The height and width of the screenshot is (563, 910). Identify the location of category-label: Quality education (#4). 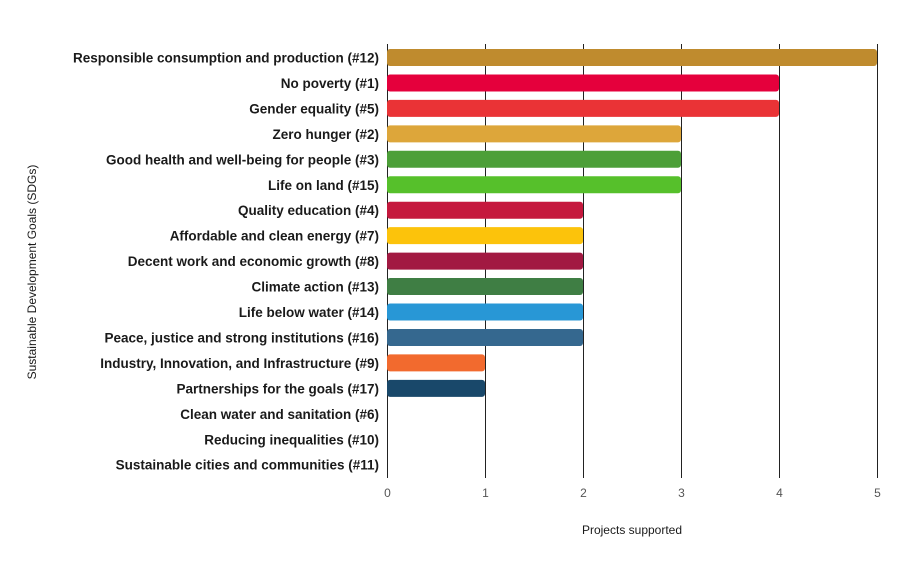
(308, 210).